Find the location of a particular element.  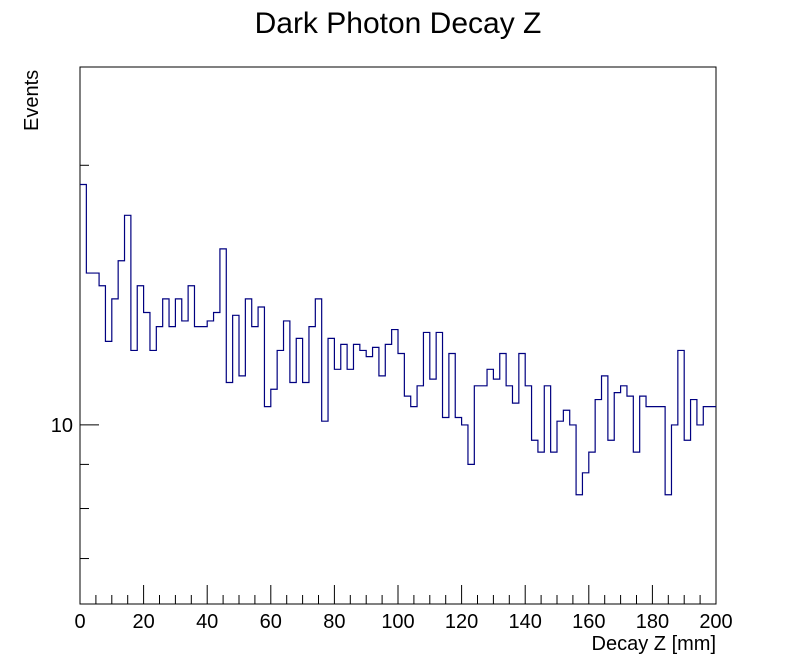

x-tick-label: 20 is located at coordinates (143, 622).